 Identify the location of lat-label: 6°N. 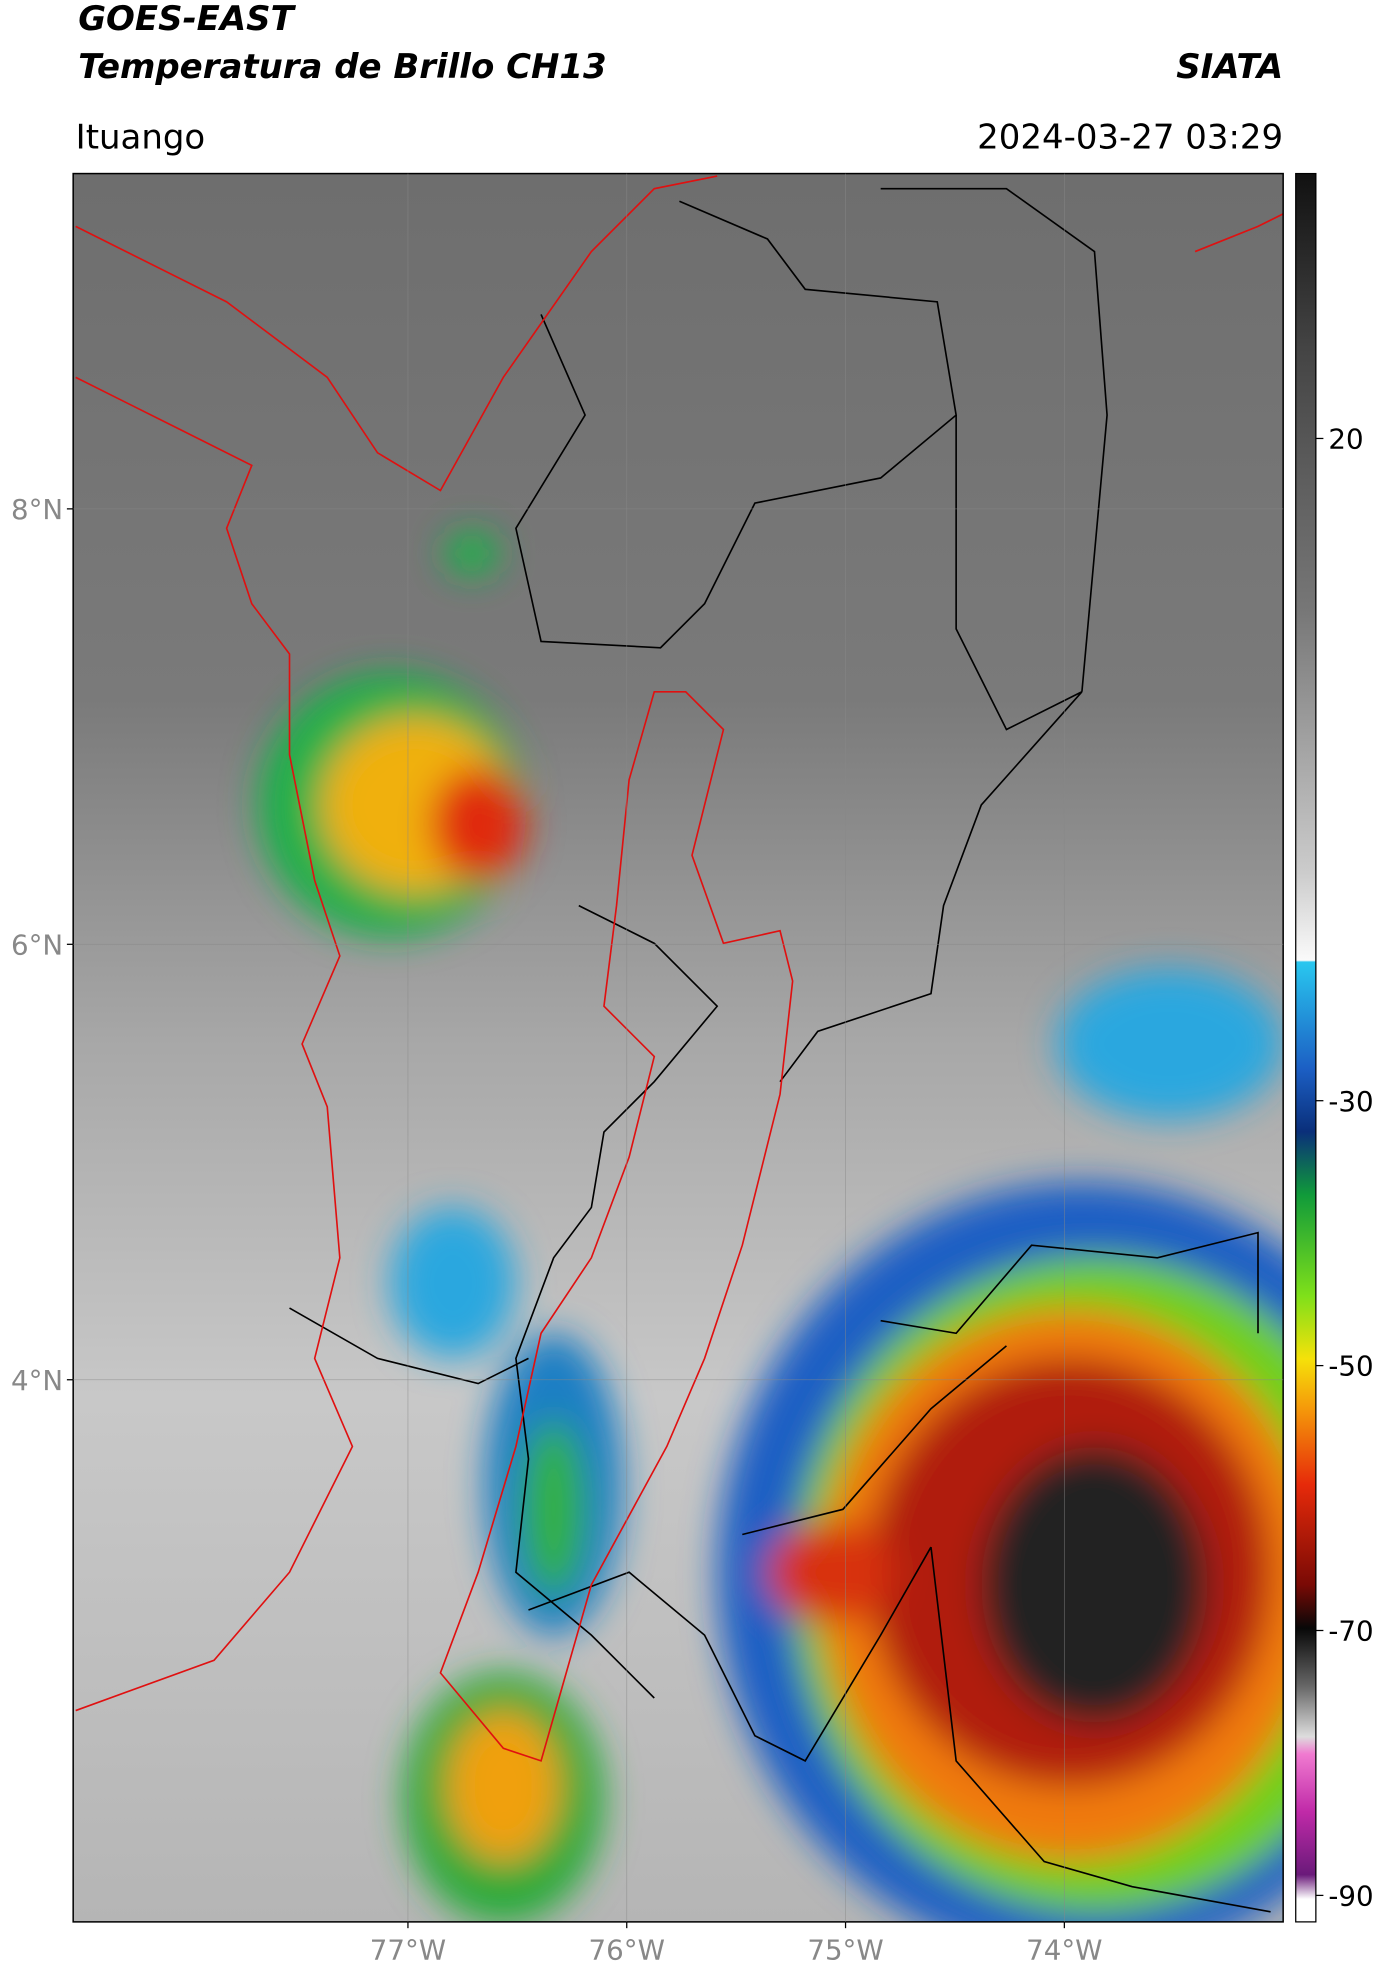
(37, 944).